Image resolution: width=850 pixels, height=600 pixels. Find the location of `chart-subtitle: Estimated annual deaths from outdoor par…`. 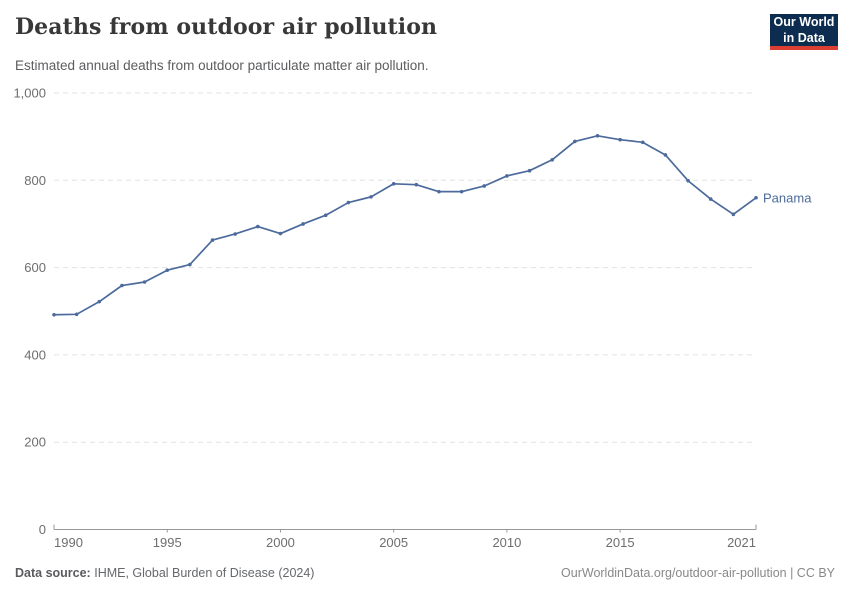

chart-subtitle: Estimated annual deaths from outdoor par… is located at coordinates (222, 65).